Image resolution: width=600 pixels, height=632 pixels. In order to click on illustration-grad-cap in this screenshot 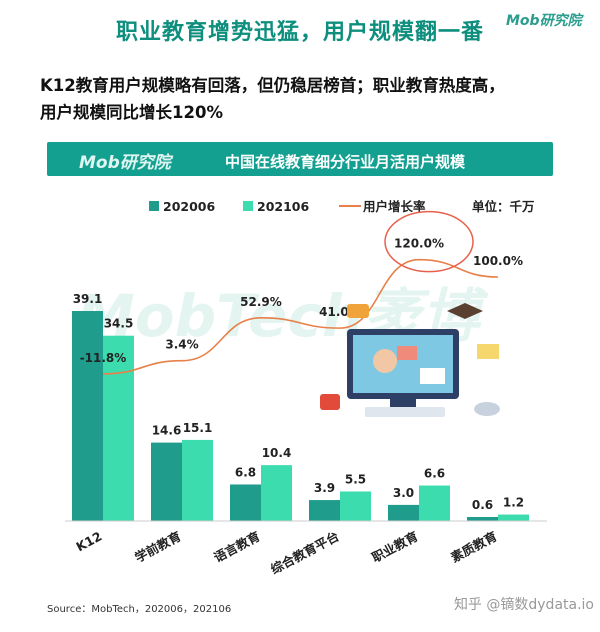, I will do `click(465, 311)`.